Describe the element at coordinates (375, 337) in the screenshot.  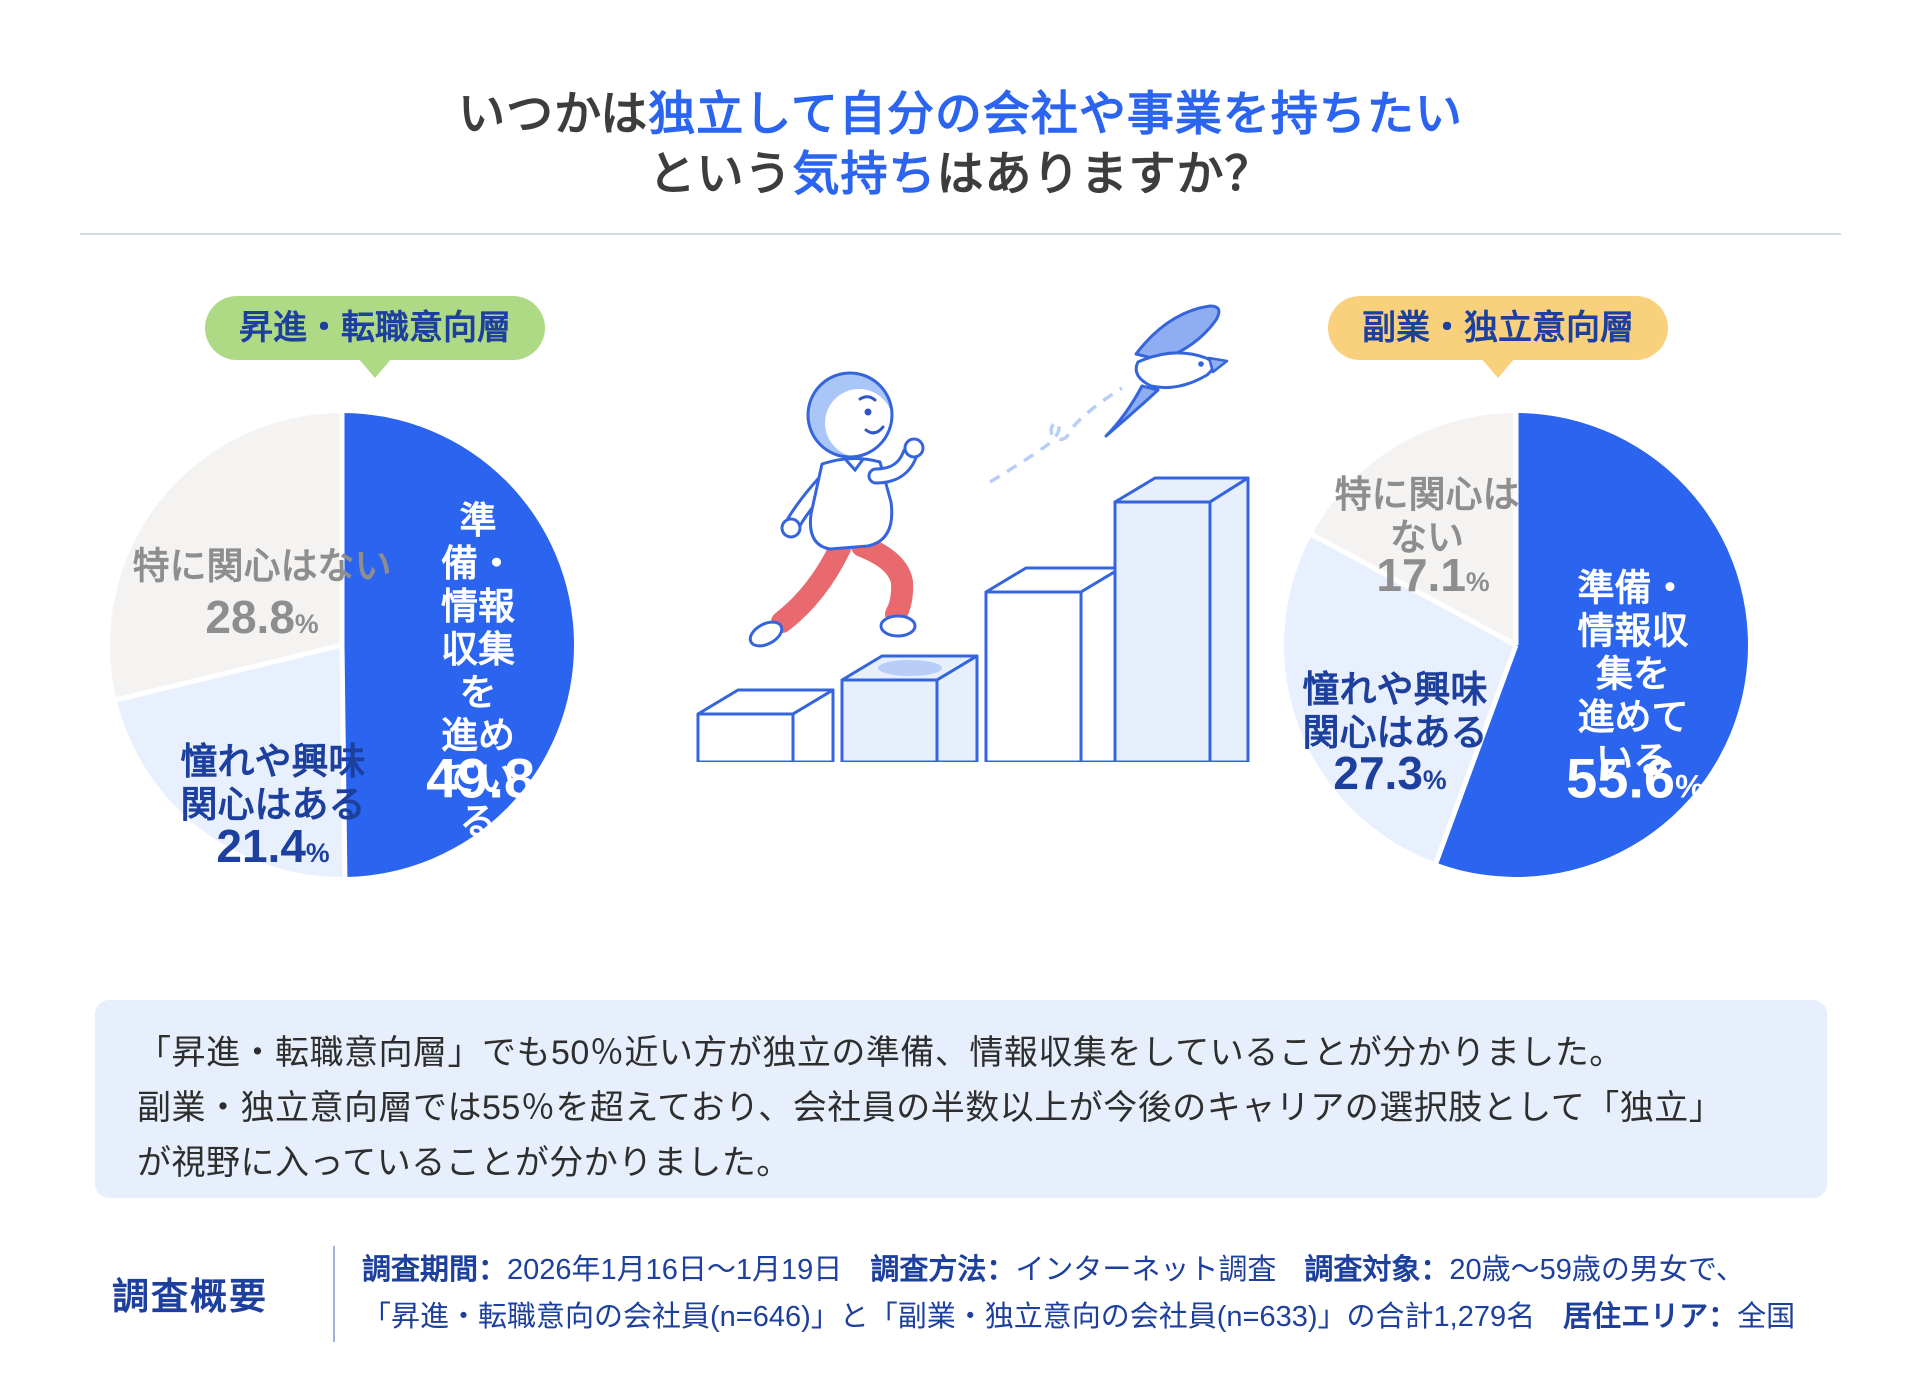
I see `badge-promotion-group: 昇進・転職意向層` at that location.